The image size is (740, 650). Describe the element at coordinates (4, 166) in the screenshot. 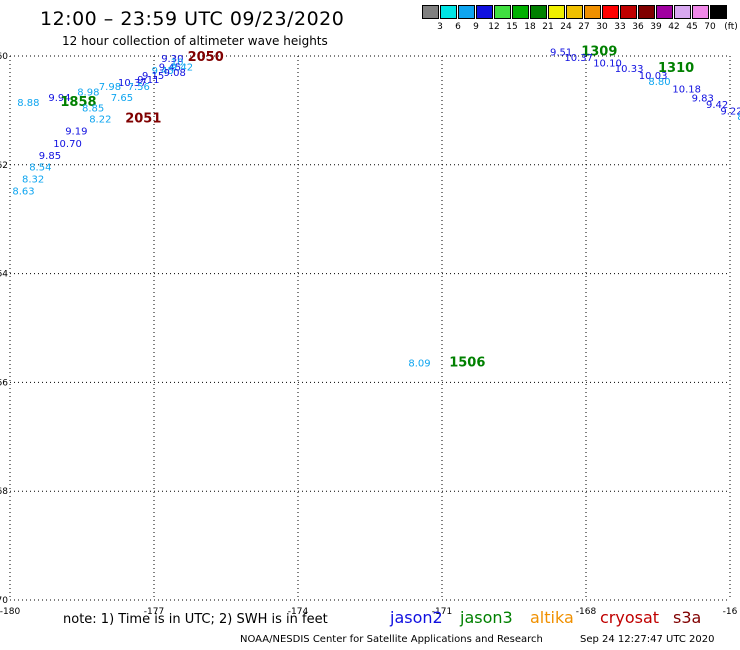

I see `lat-tick-label: -62` at that location.